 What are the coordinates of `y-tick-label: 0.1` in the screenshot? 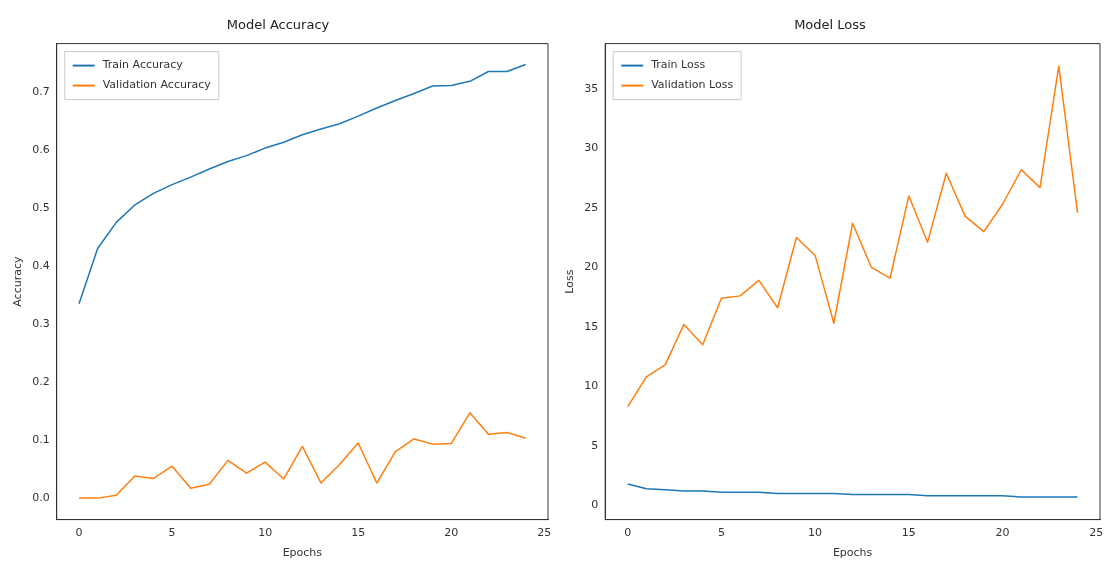 It's located at (41, 439).